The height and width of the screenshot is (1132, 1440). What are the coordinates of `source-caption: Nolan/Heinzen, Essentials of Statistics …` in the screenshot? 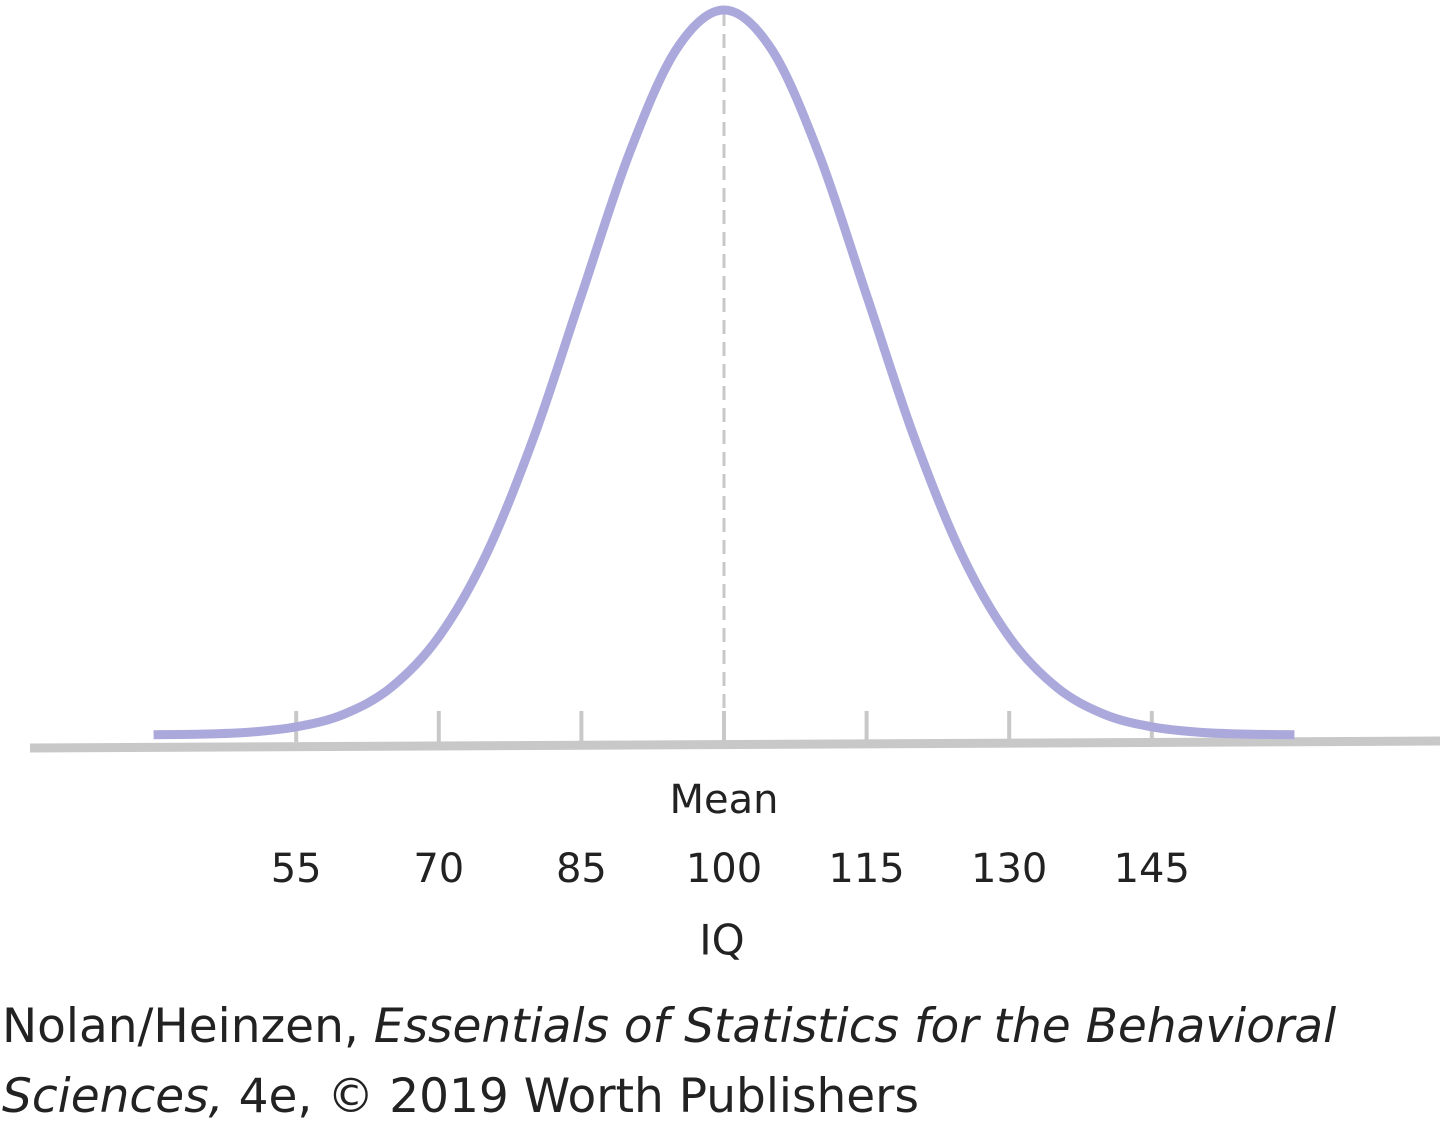 It's located at (717, 1062).